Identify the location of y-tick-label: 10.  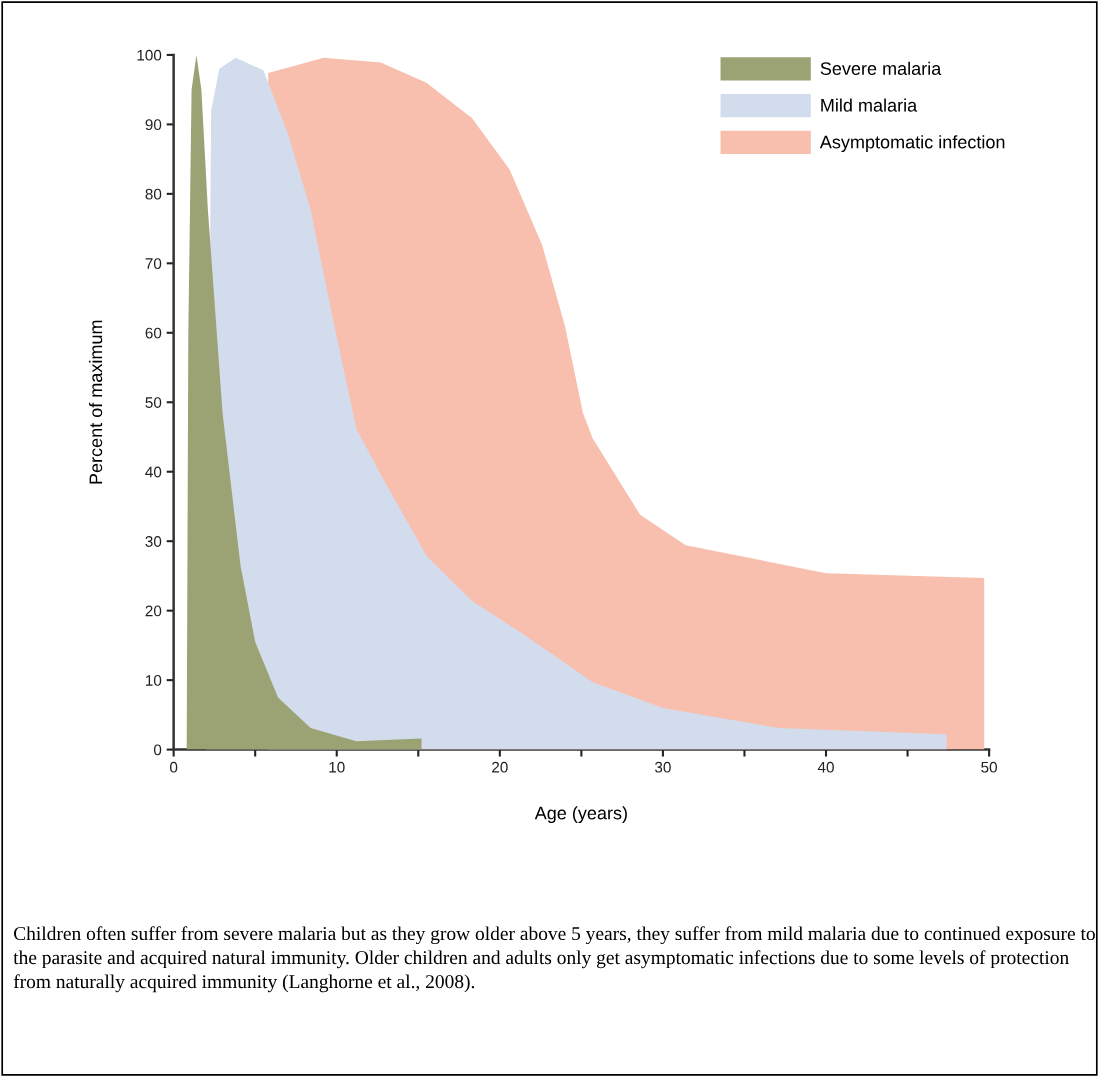
(154, 680).